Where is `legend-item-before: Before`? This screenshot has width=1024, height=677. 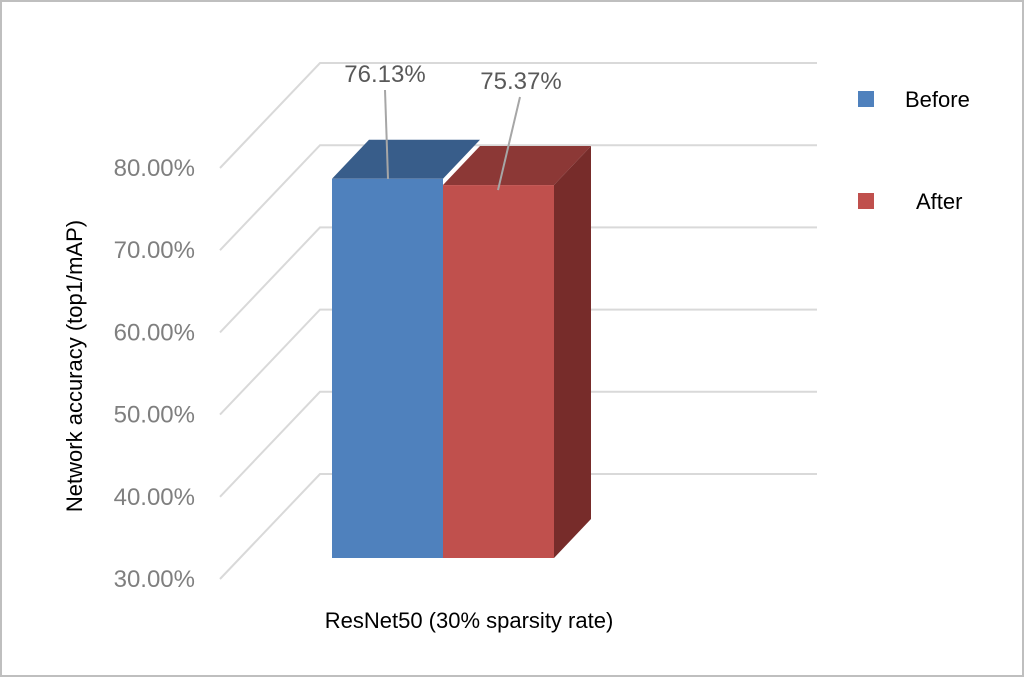 legend-item-before: Before is located at coordinates (914, 99).